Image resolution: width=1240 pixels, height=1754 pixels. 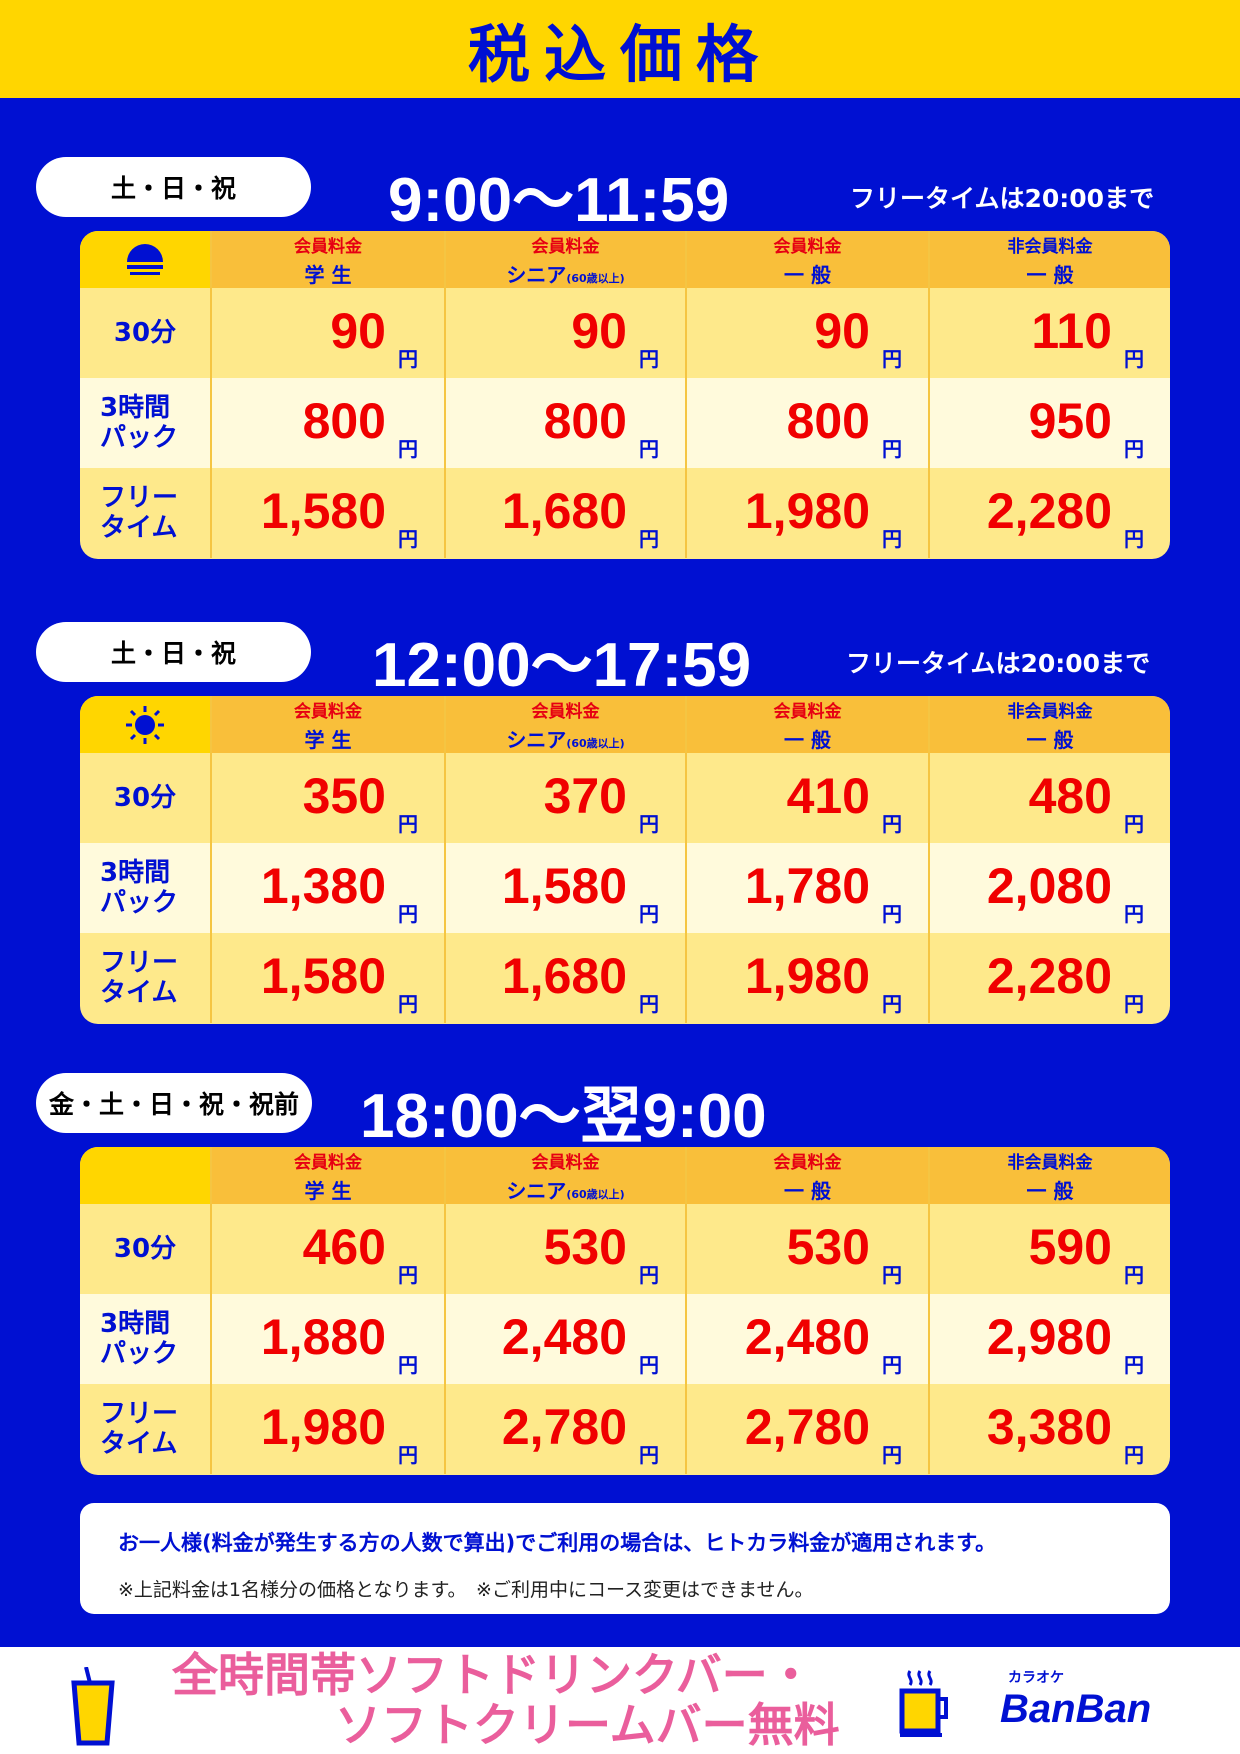 I want to click on table-row: 30分 90 円 90 円 90 円 110 円, so click(x=625, y=333).